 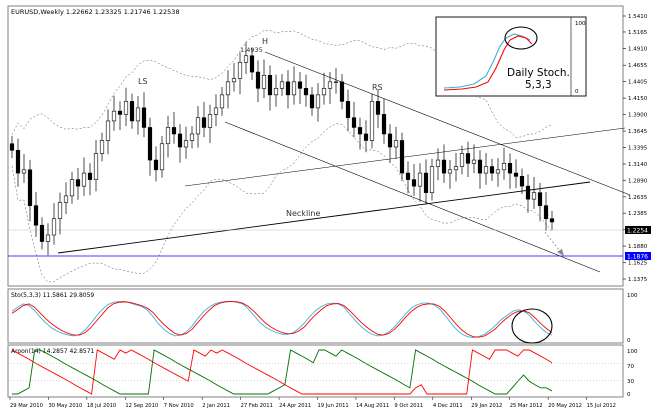 I want to click on x-tick-label: 14 Aug 2011, so click(x=372, y=406).